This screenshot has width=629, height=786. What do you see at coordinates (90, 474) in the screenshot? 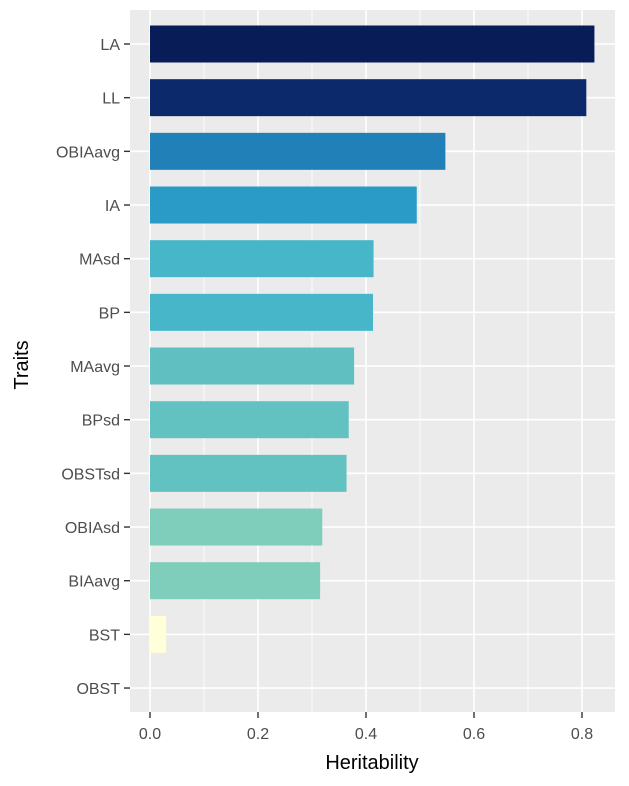
I see `y-tick-label: OBSTsd` at bounding box center [90, 474].